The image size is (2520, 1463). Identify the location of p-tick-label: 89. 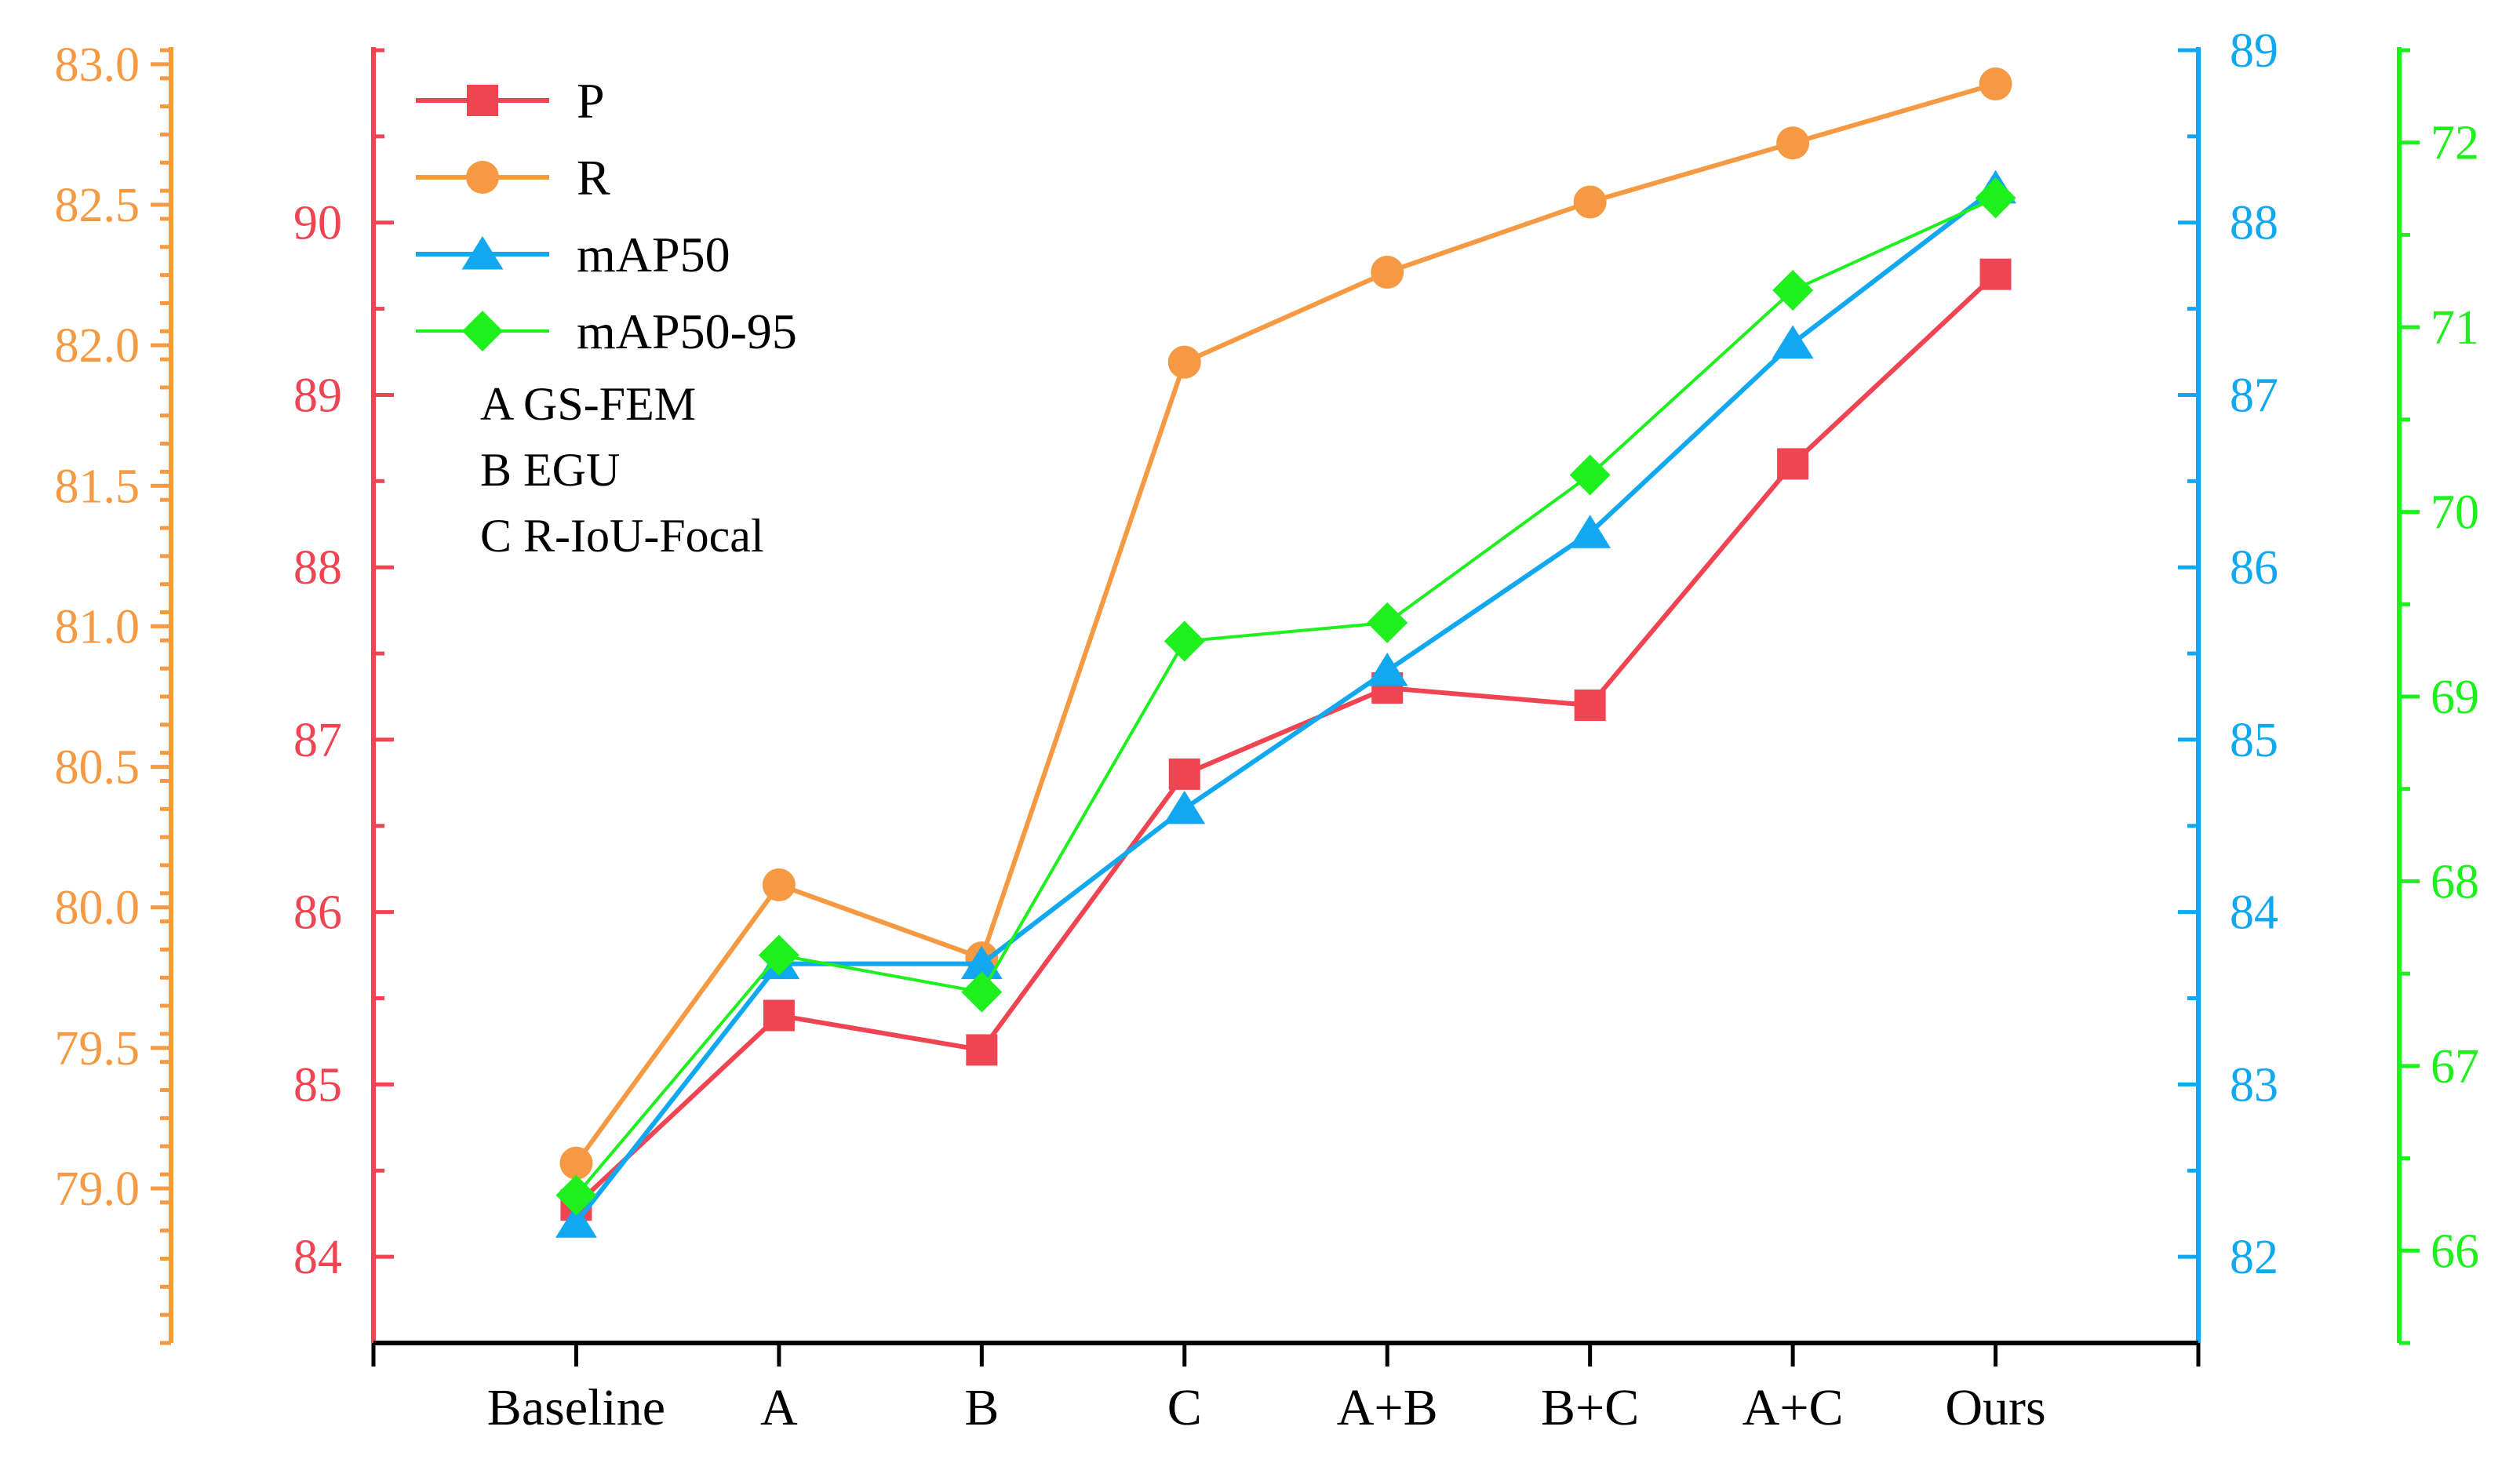
(317, 395).